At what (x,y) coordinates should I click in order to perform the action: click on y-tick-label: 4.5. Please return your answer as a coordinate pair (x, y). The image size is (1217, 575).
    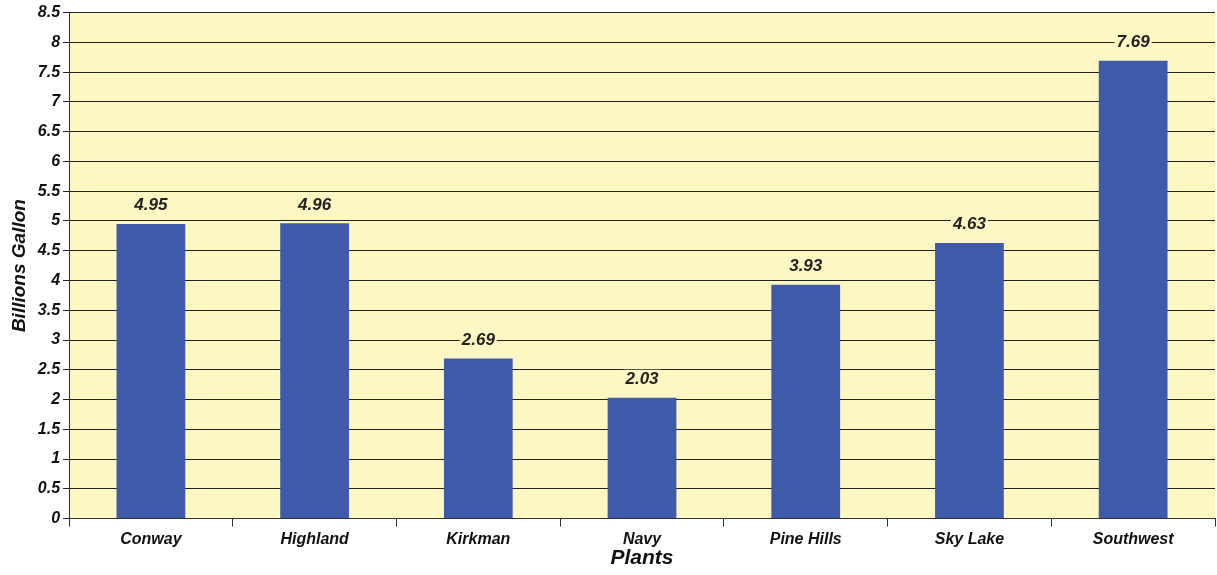
    Looking at the image, I should click on (49, 250).